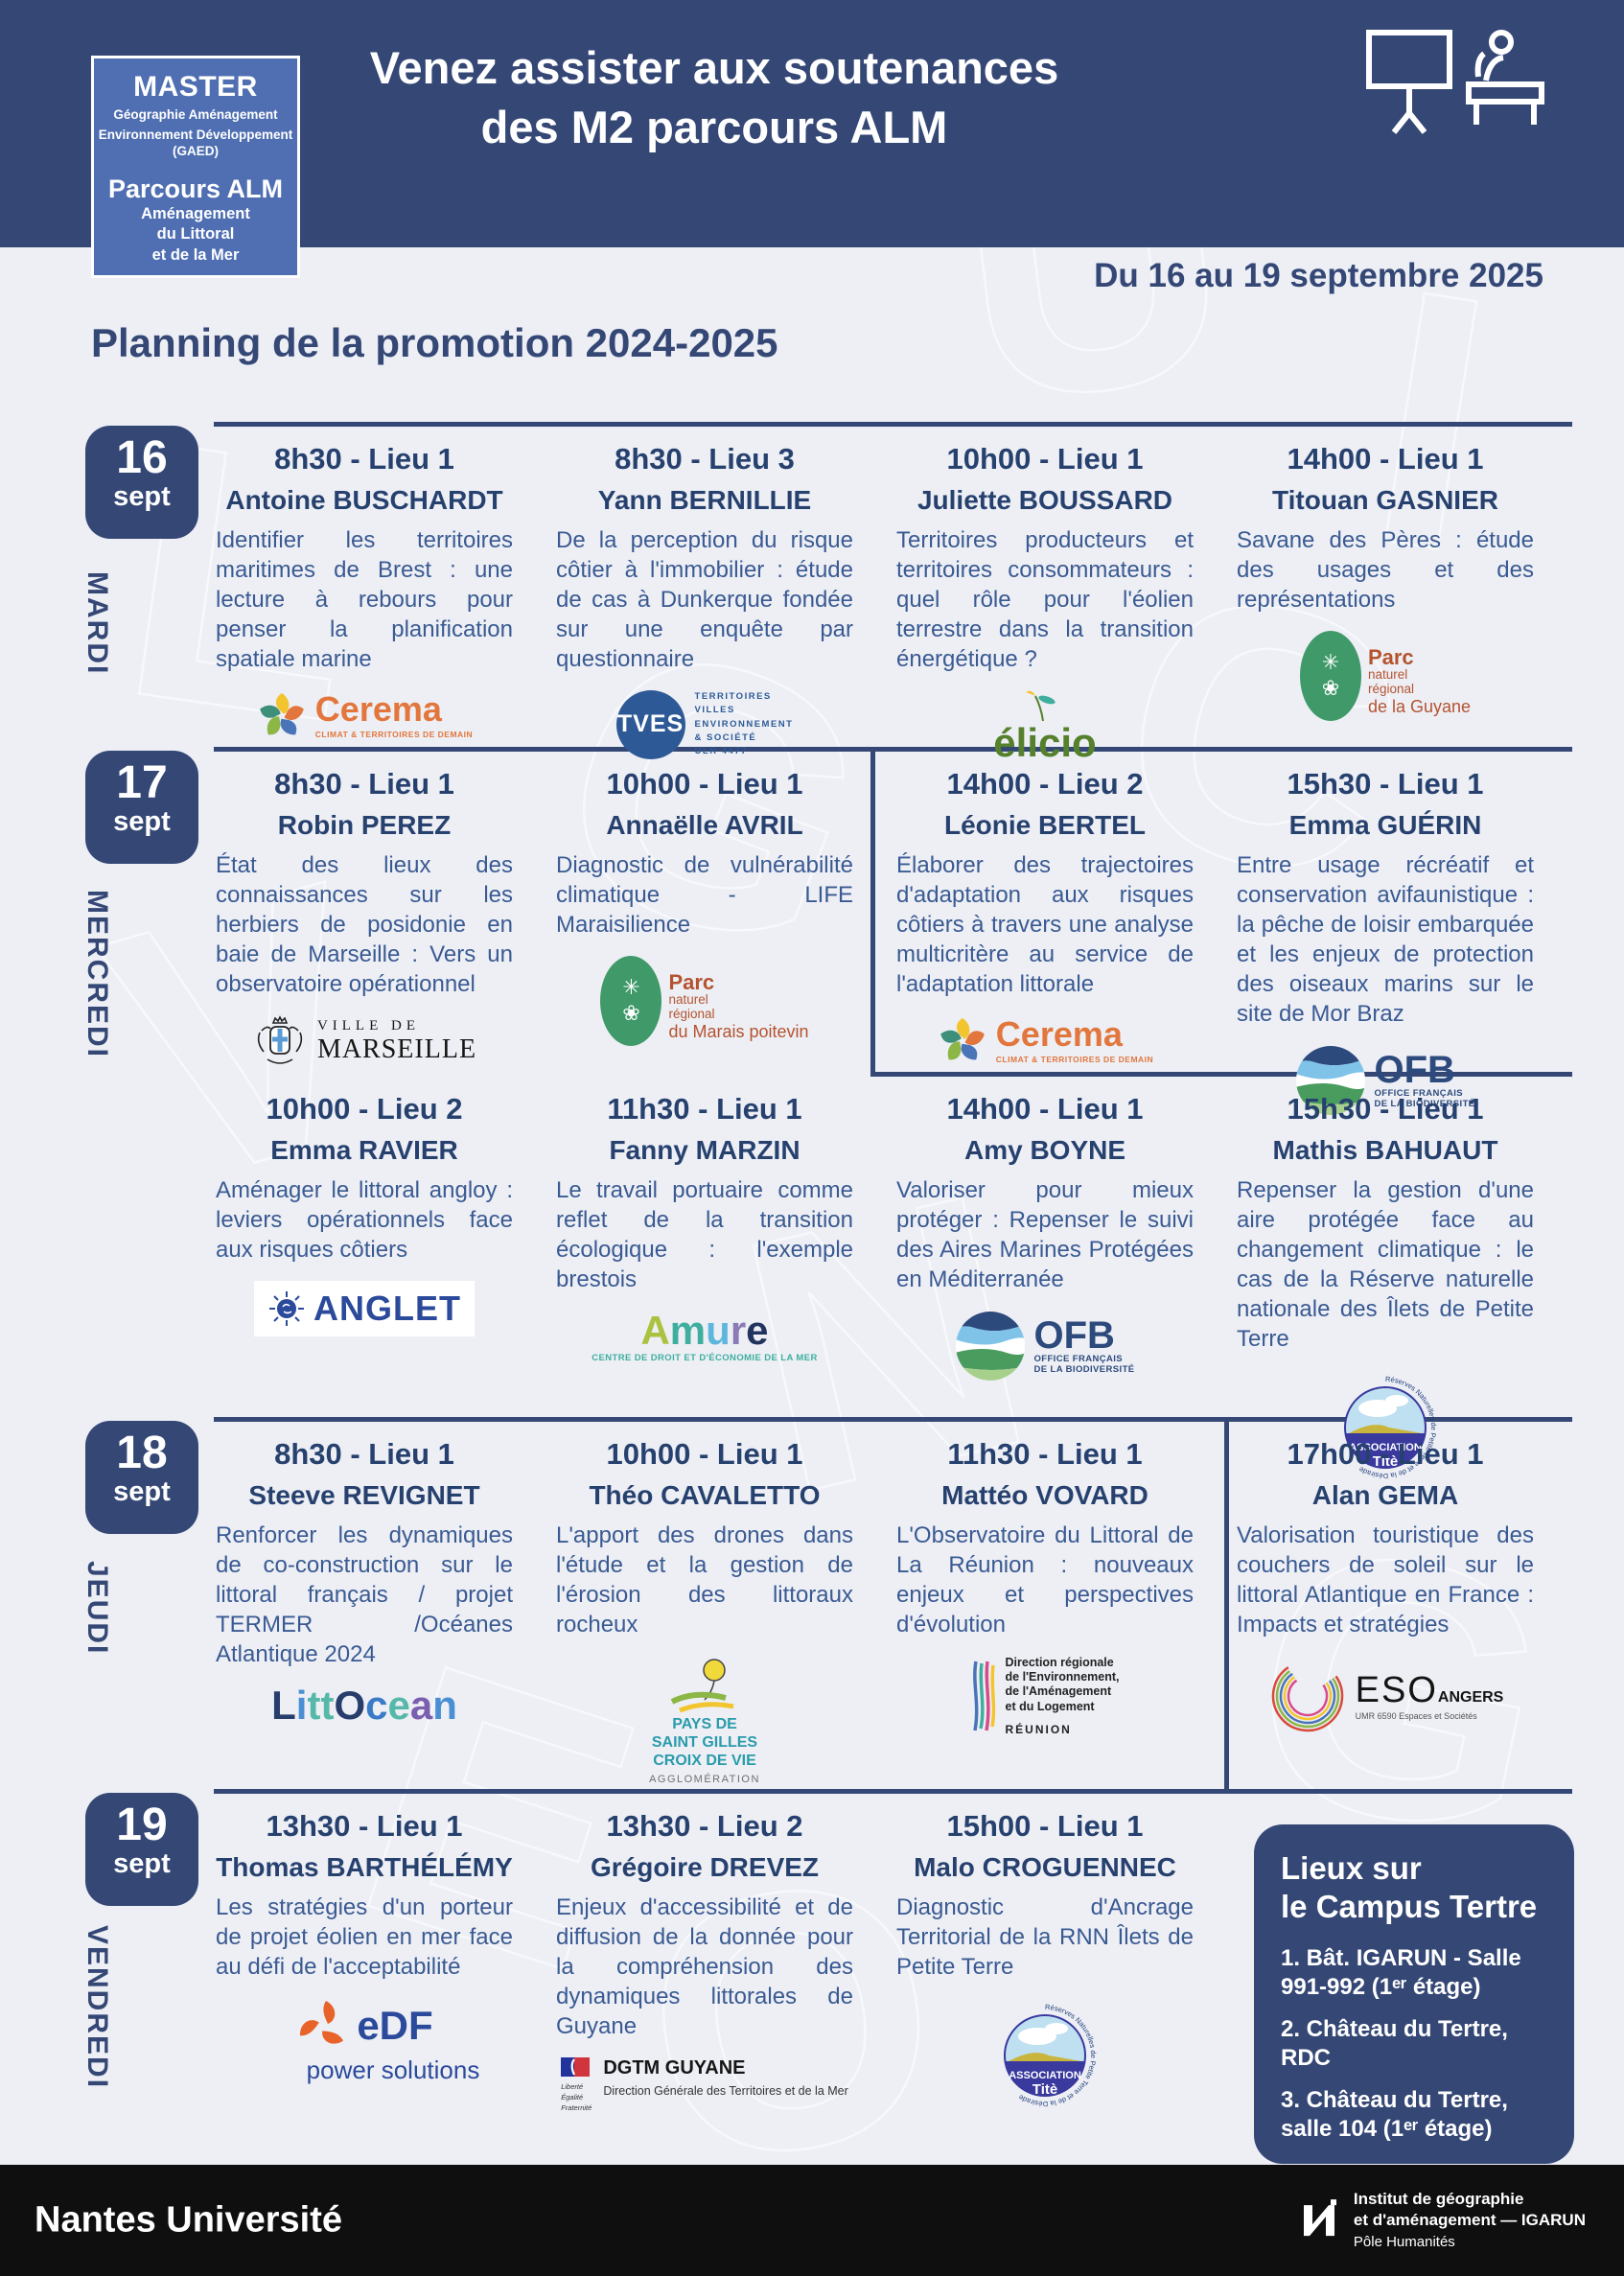  What do you see at coordinates (141, 1477) in the screenshot?
I see `day-badge-18: 18 sept` at bounding box center [141, 1477].